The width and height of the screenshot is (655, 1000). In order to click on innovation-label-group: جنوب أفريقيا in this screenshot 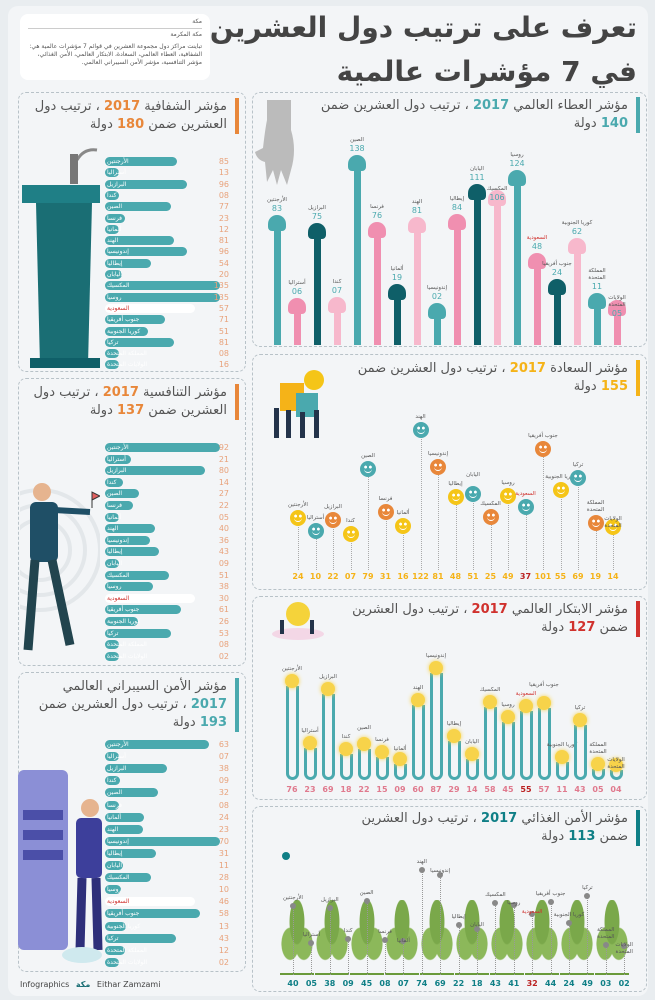, I will do `click(544, 685)`.